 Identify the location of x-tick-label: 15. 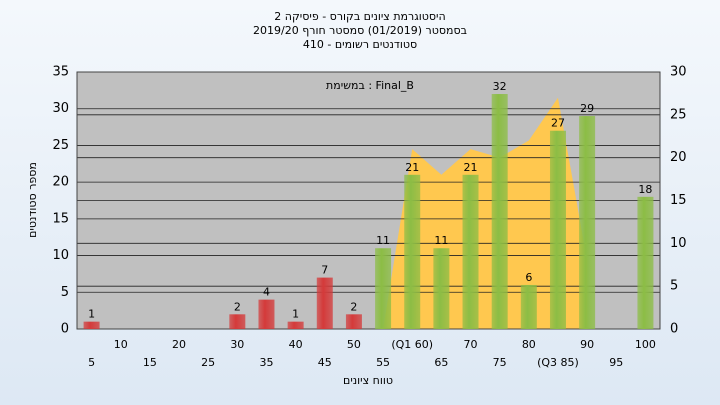
(150, 362).